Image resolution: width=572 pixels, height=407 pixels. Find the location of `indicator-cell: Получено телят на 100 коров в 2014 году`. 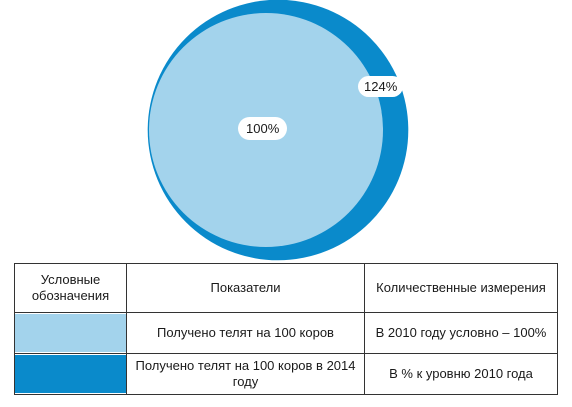

indicator-cell: Получено телят на 100 коров в 2014 году is located at coordinates (245, 374).